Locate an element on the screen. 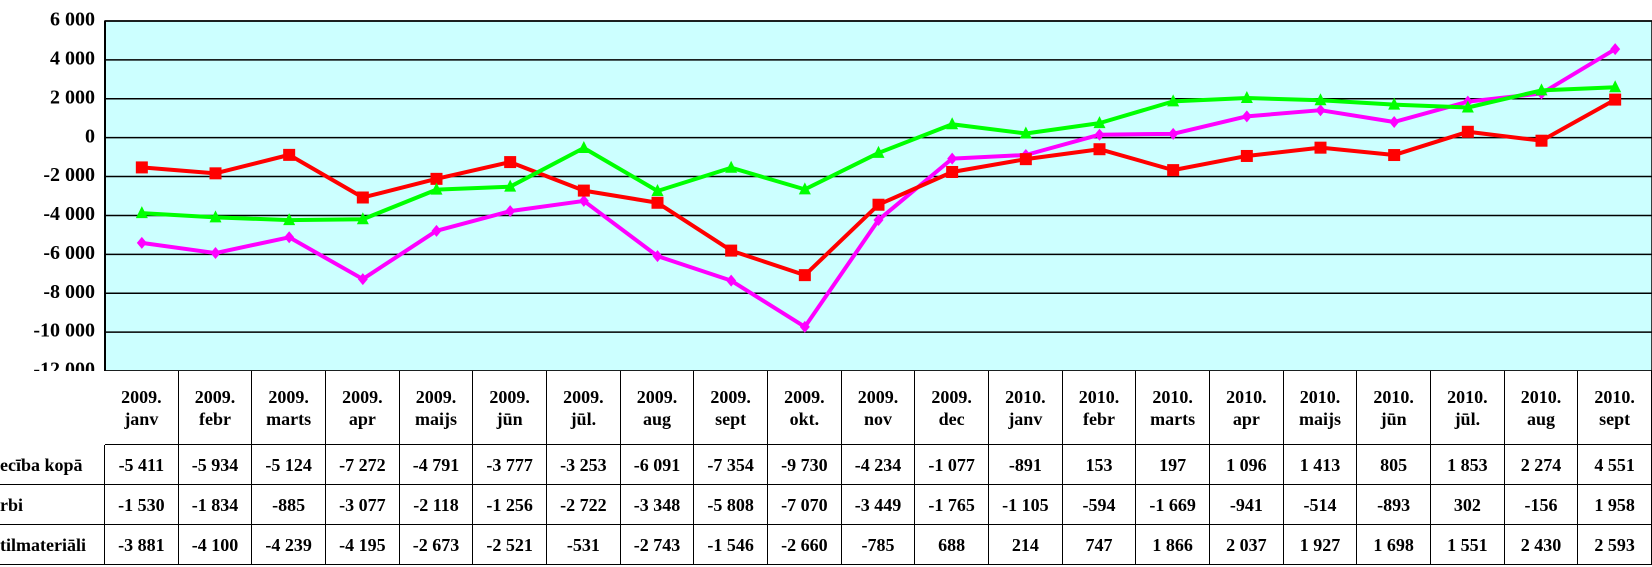 Image resolution: width=1652 pixels, height=567 pixels. value-label: 2 037 is located at coordinates (1247, 545).